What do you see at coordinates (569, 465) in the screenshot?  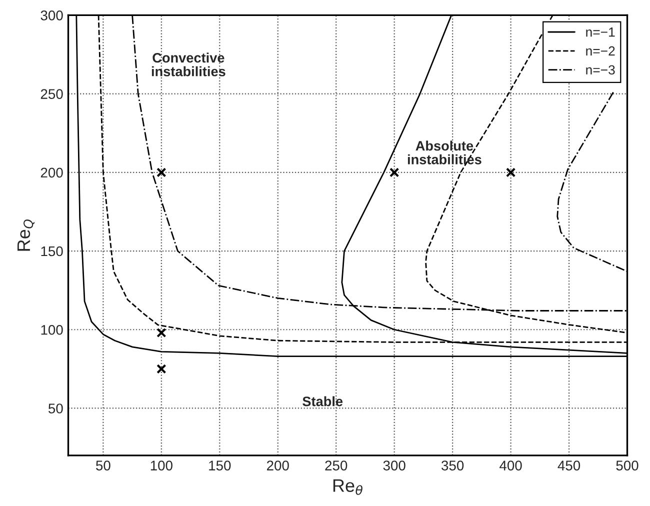 I see `x-tick-label: 450` at bounding box center [569, 465].